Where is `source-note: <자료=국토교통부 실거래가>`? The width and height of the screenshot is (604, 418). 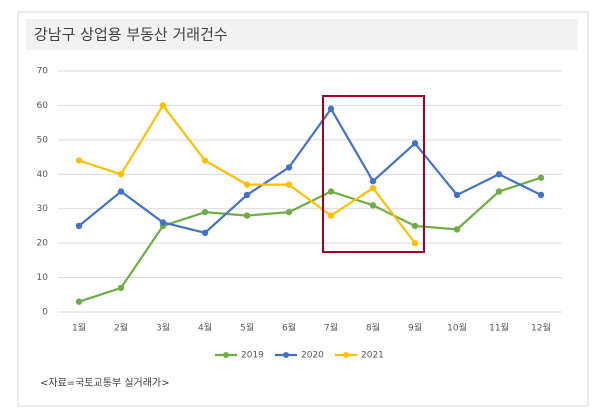 source-note: <자료=국토교통부 실거래가> is located at coordinates (105, 383).